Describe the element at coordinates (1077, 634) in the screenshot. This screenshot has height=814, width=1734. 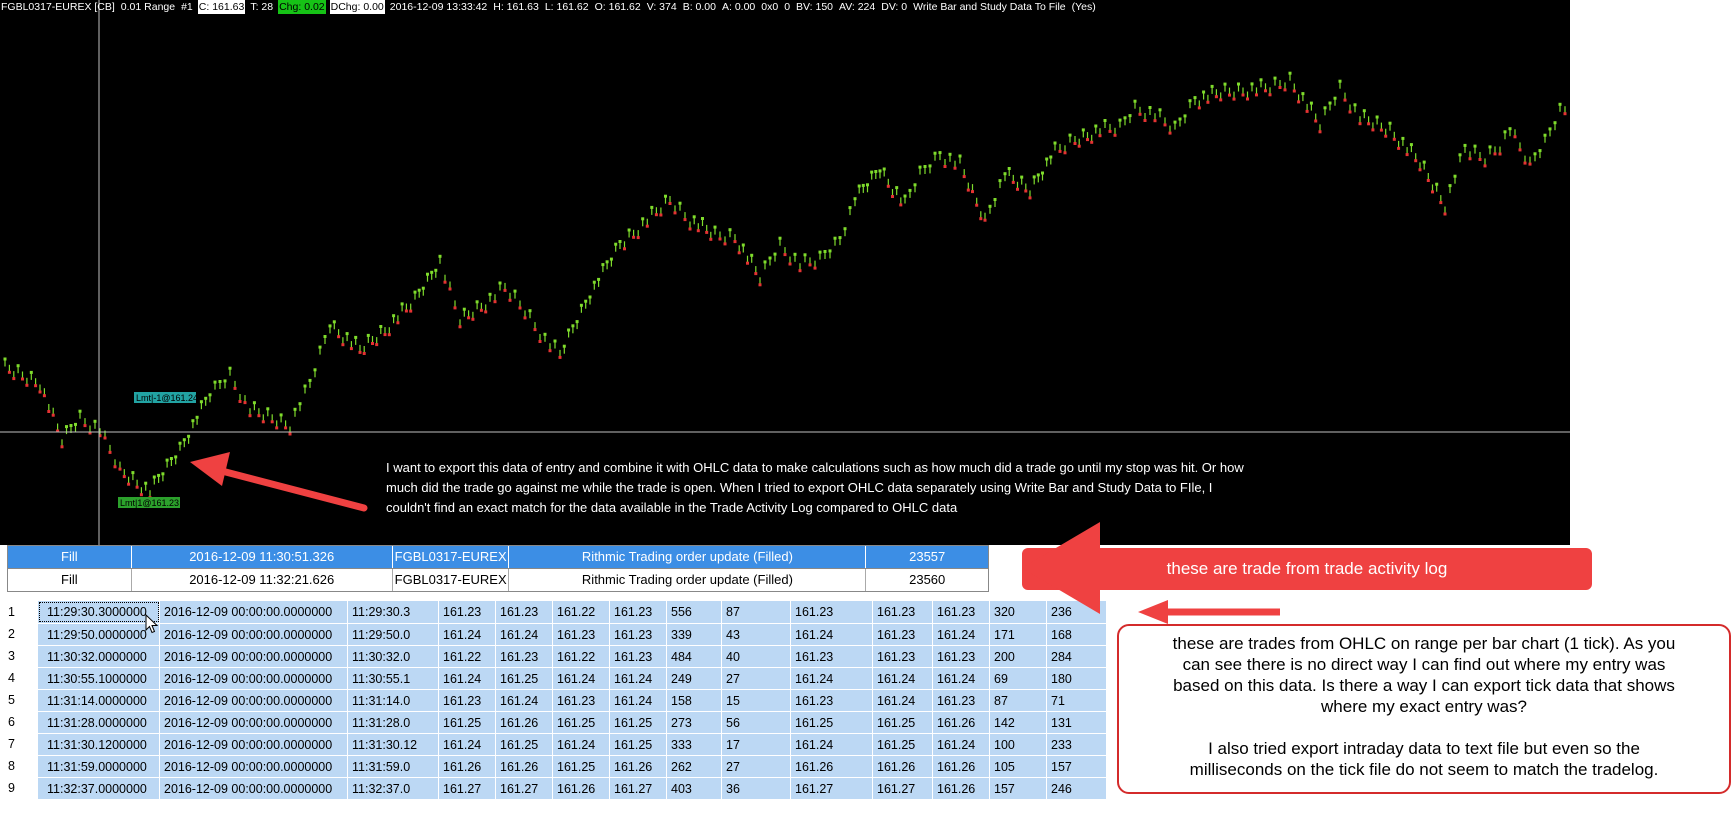
I see `grid-cell: 168` at that location.